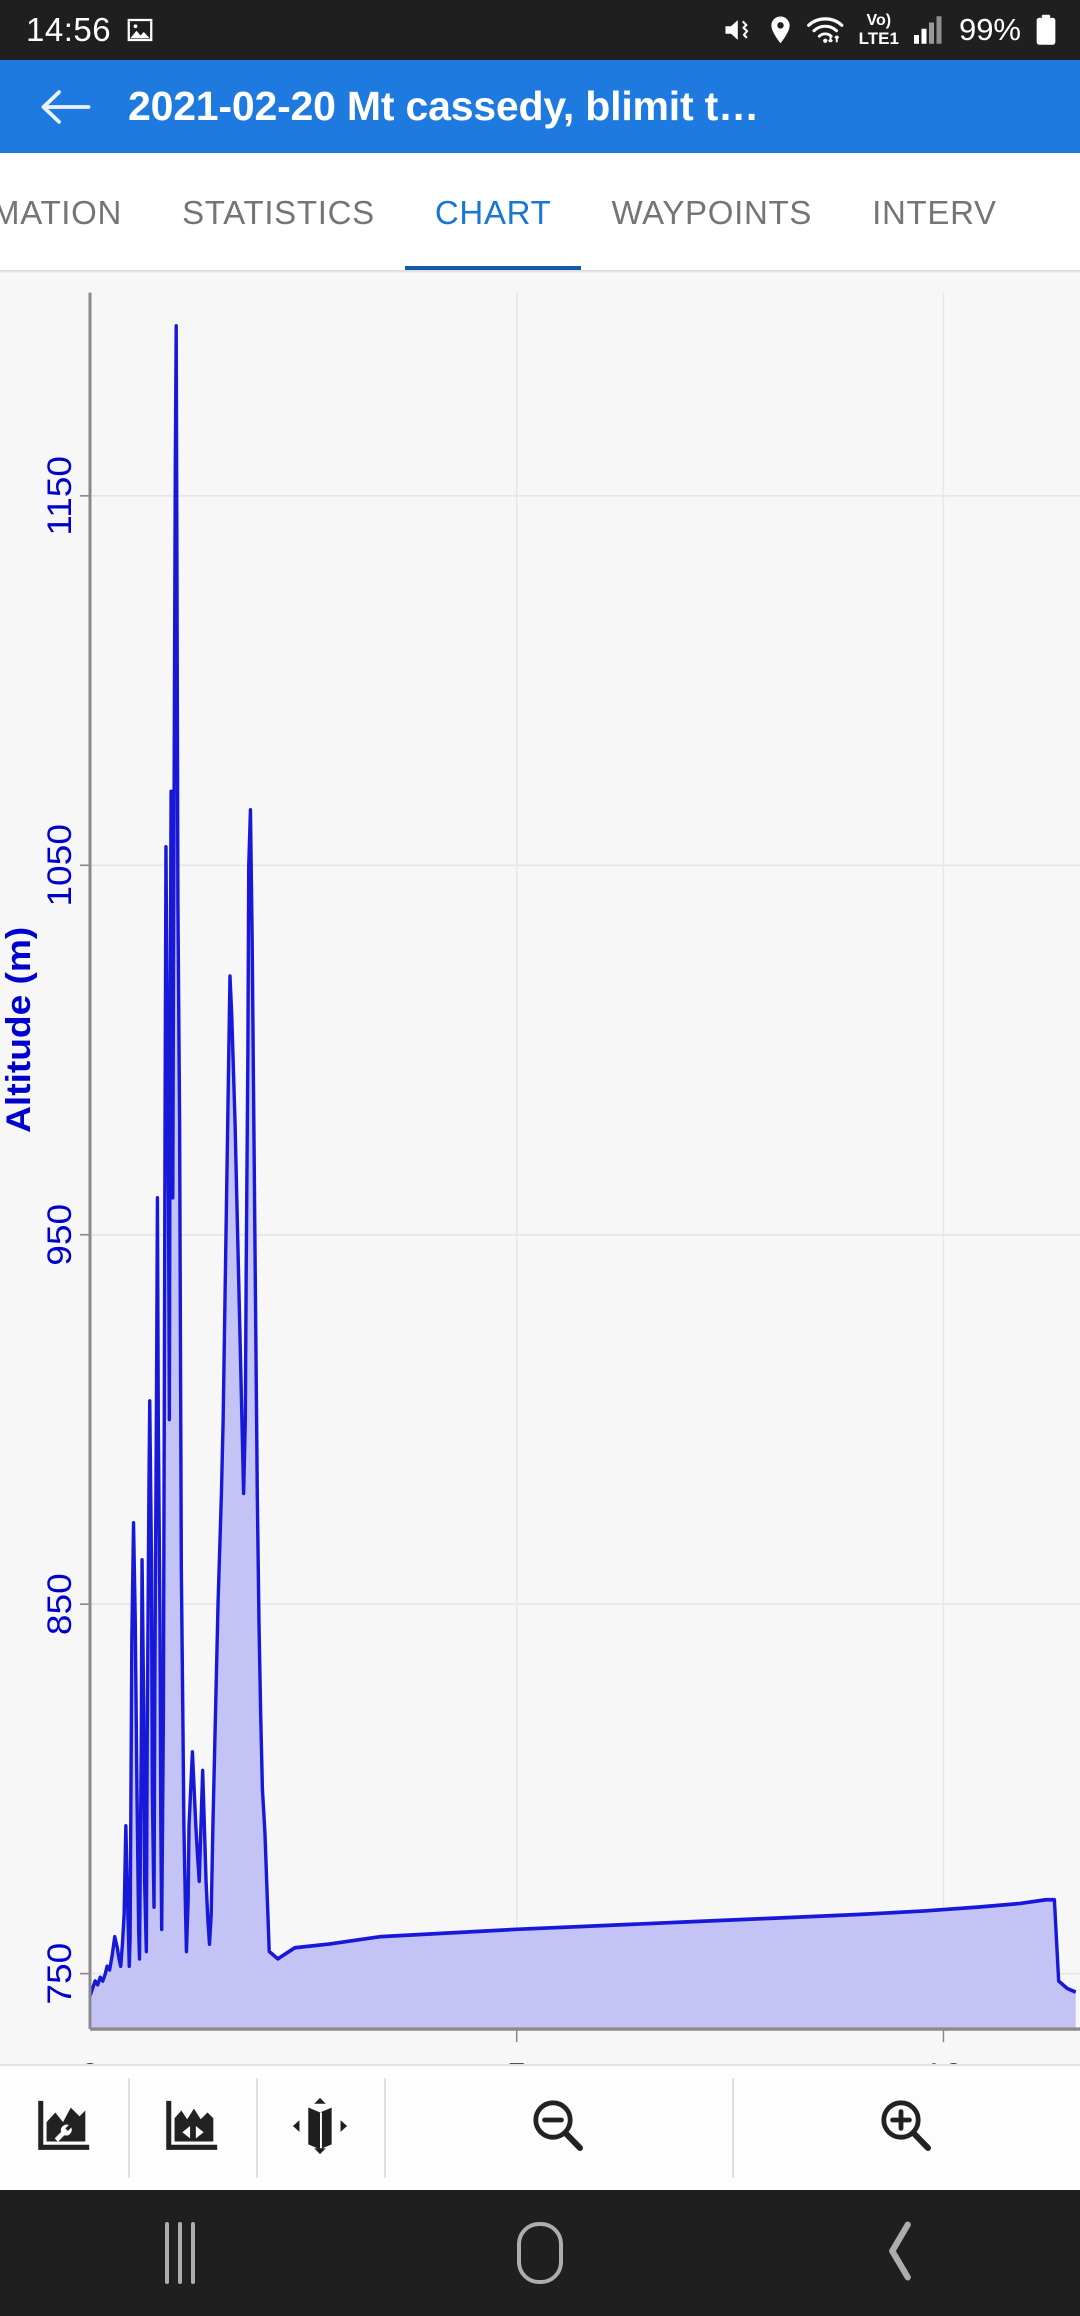 Image resolution: width=1080 pixels, height=2316 pixels. I want to click on volte-icon: Vo) LTE1, so click(878, 30).